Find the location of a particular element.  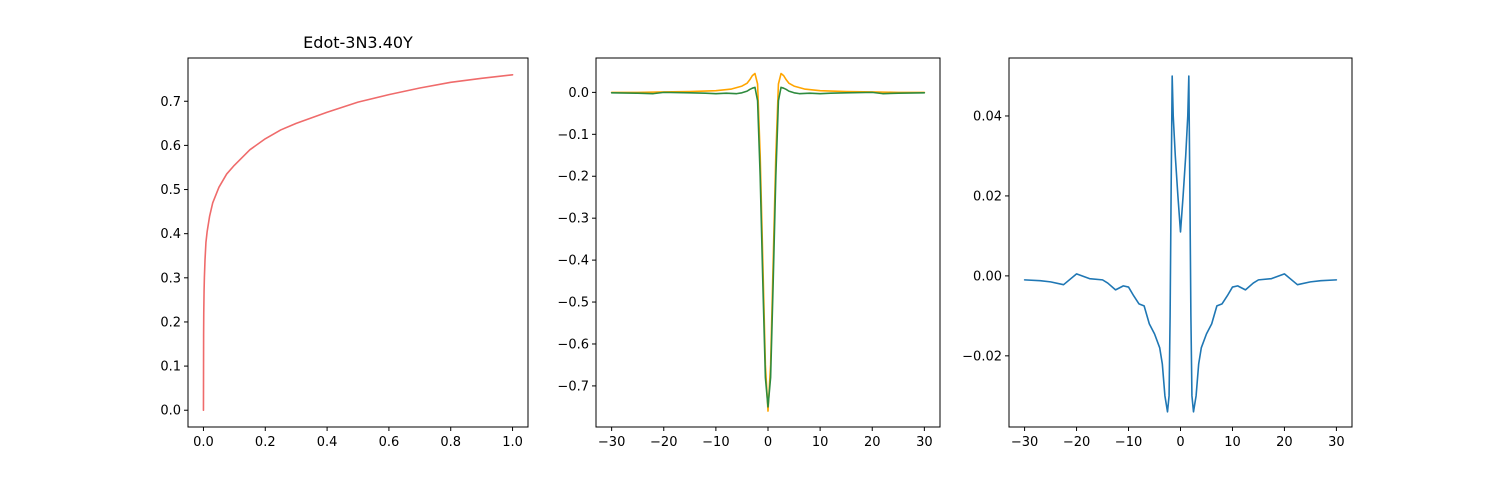

x-tick-label: 0.2 is located at coordinates (265, 442).